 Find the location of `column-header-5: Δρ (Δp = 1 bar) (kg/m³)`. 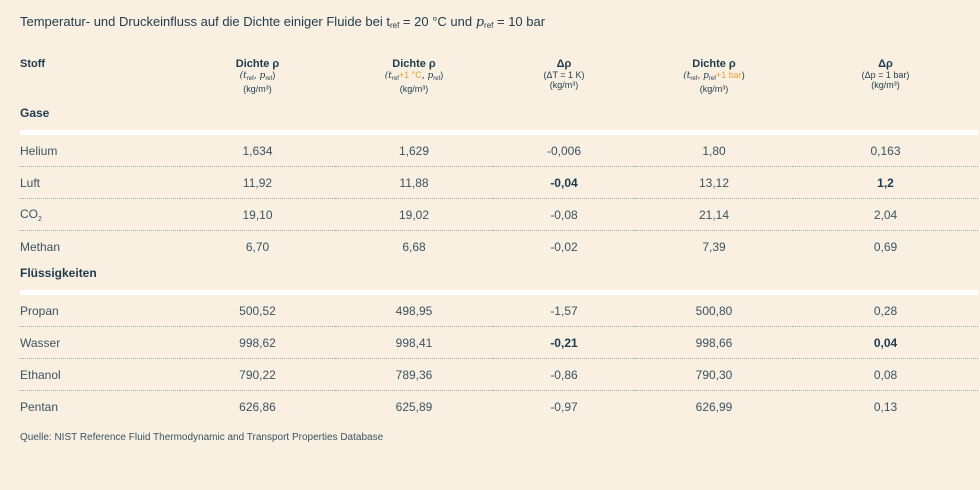

column-header-5: Δρ (Δp = 1 bar) (kg/m³) is located at coordinates (885, 80).